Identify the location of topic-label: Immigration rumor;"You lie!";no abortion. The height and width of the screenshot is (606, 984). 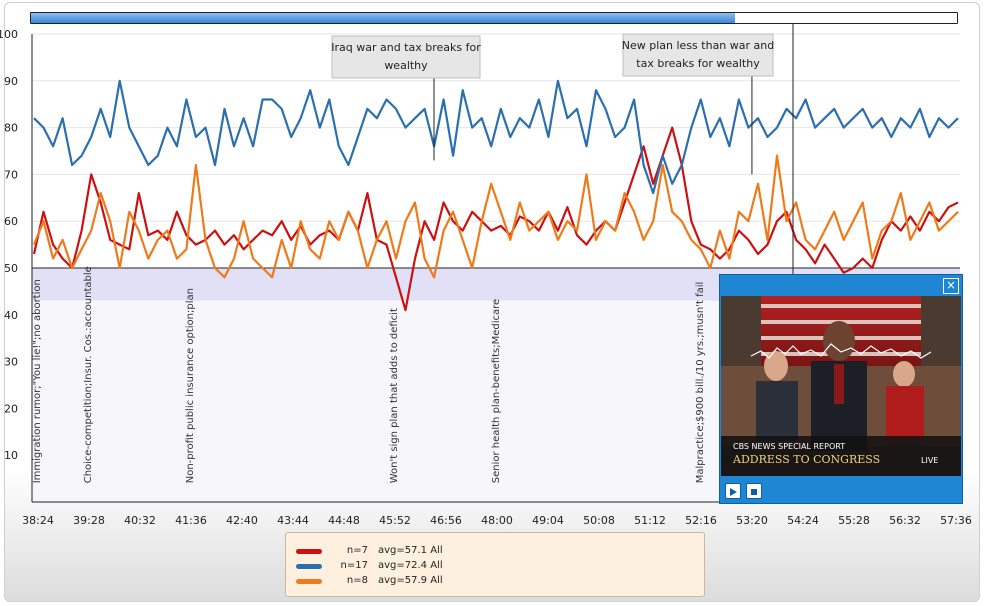
(37, 381).